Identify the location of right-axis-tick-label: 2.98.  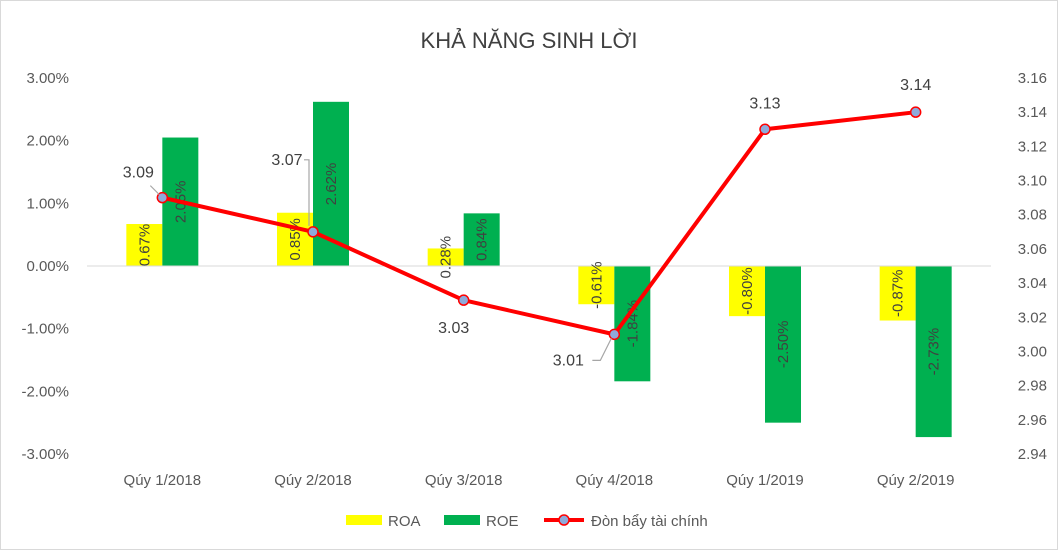
(1032, 386).